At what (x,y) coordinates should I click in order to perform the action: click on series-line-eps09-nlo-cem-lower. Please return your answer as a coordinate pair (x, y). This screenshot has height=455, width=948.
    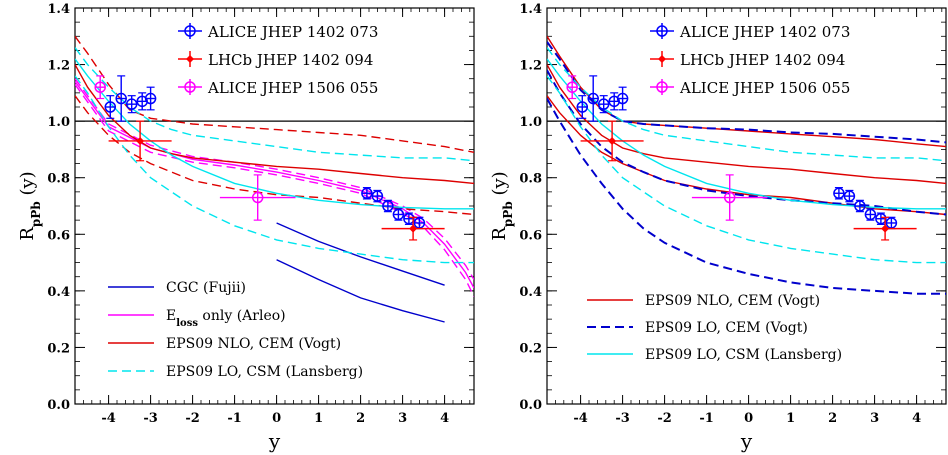
    Looking at the image, I should click on (746, 155).